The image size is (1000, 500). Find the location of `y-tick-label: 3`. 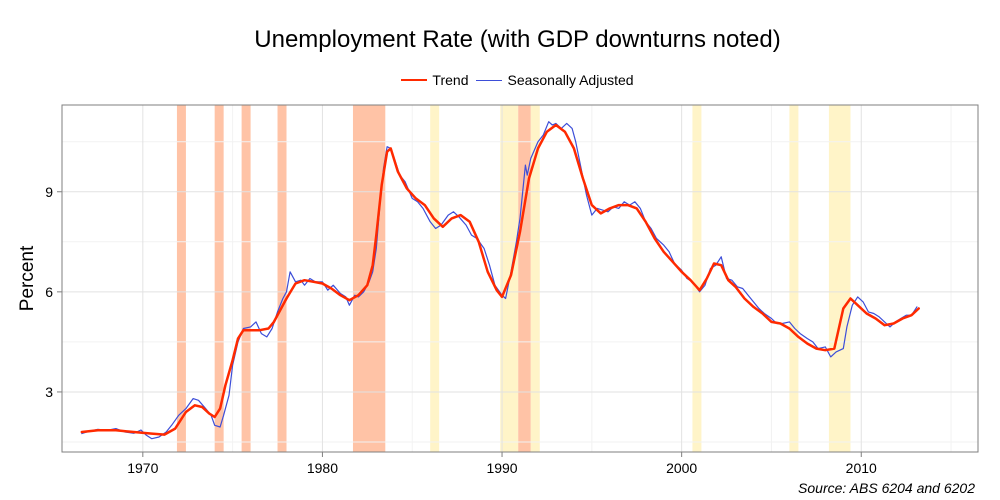

y-tick-label: 3 is located at coordinates (49, 392).